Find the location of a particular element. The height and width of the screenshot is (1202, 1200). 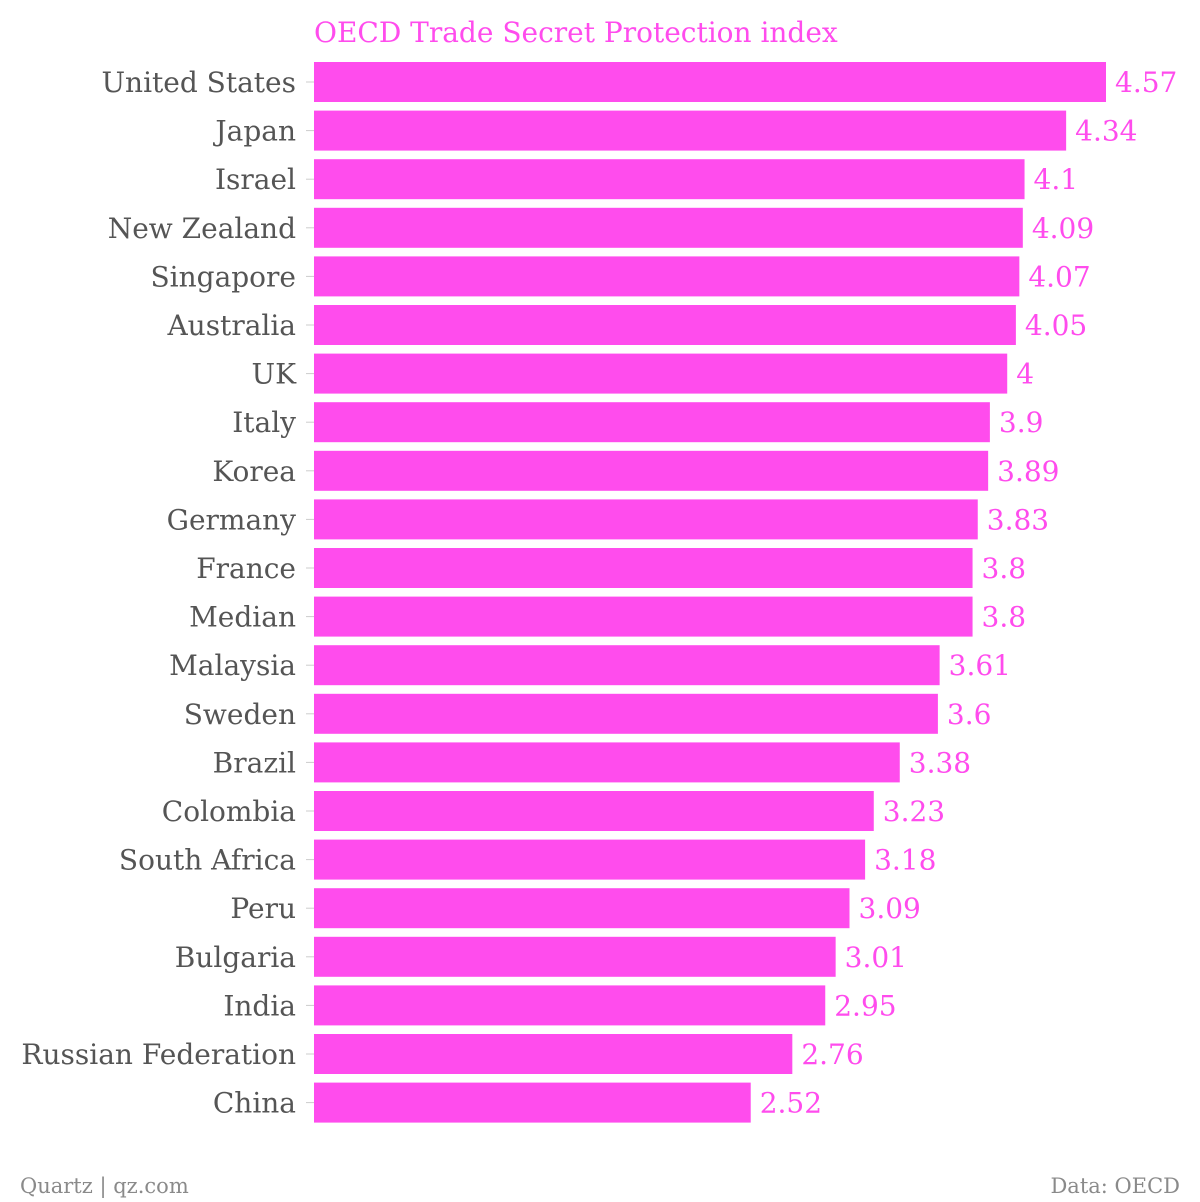

chart-title: OECD Trade Secret Protection index is located at coordinates (576, 32).